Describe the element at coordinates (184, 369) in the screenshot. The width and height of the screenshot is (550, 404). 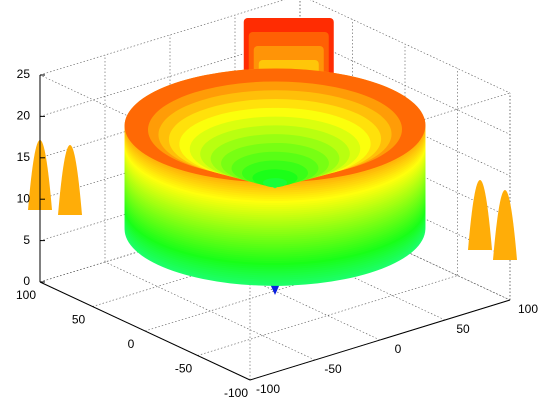
I see `y-tick-label: -50` at that location.